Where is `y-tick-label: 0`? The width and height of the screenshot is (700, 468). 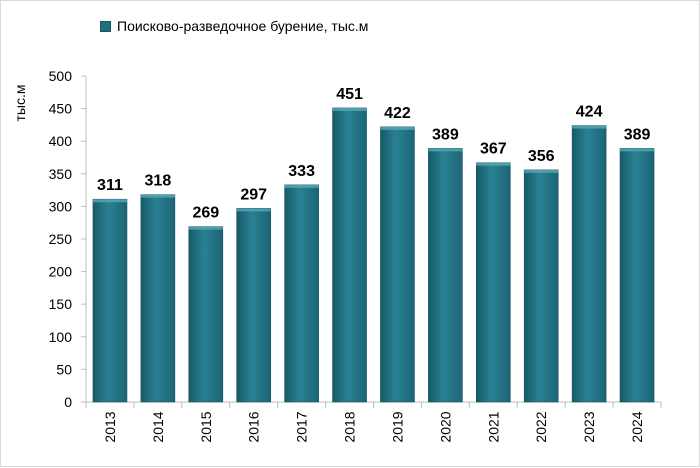
y-tick-label: 0 is located at coordinates (68, 402).